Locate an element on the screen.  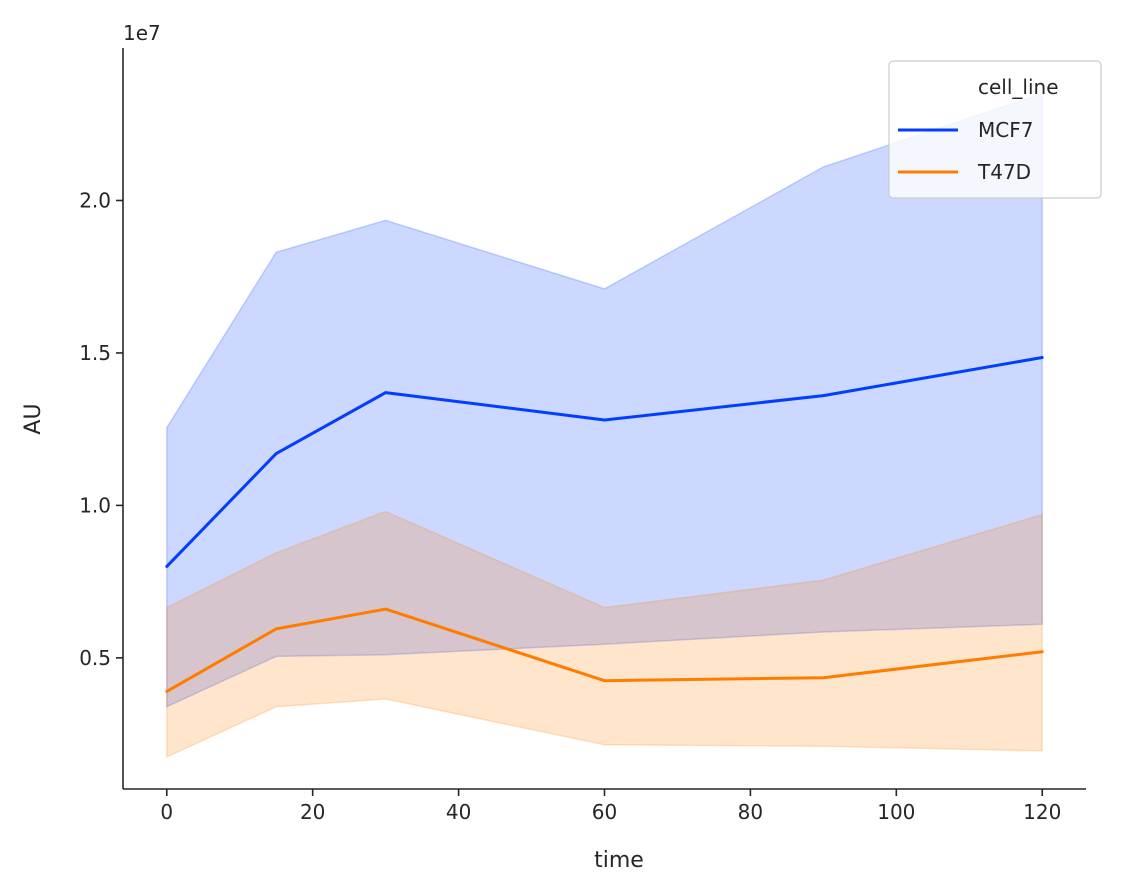
x-tick-label: 0 is located at coordinates (166, 812).